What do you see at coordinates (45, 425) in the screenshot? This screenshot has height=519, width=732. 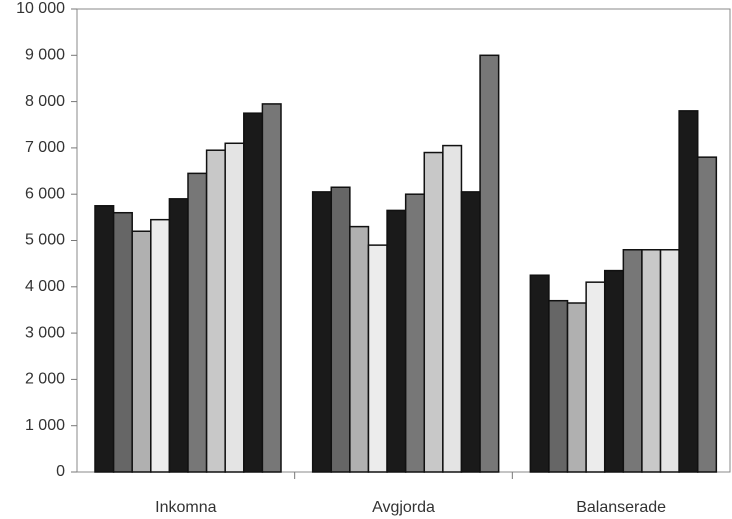 I see `y-tick-label: 1 000` at bounding box center [45, 425].